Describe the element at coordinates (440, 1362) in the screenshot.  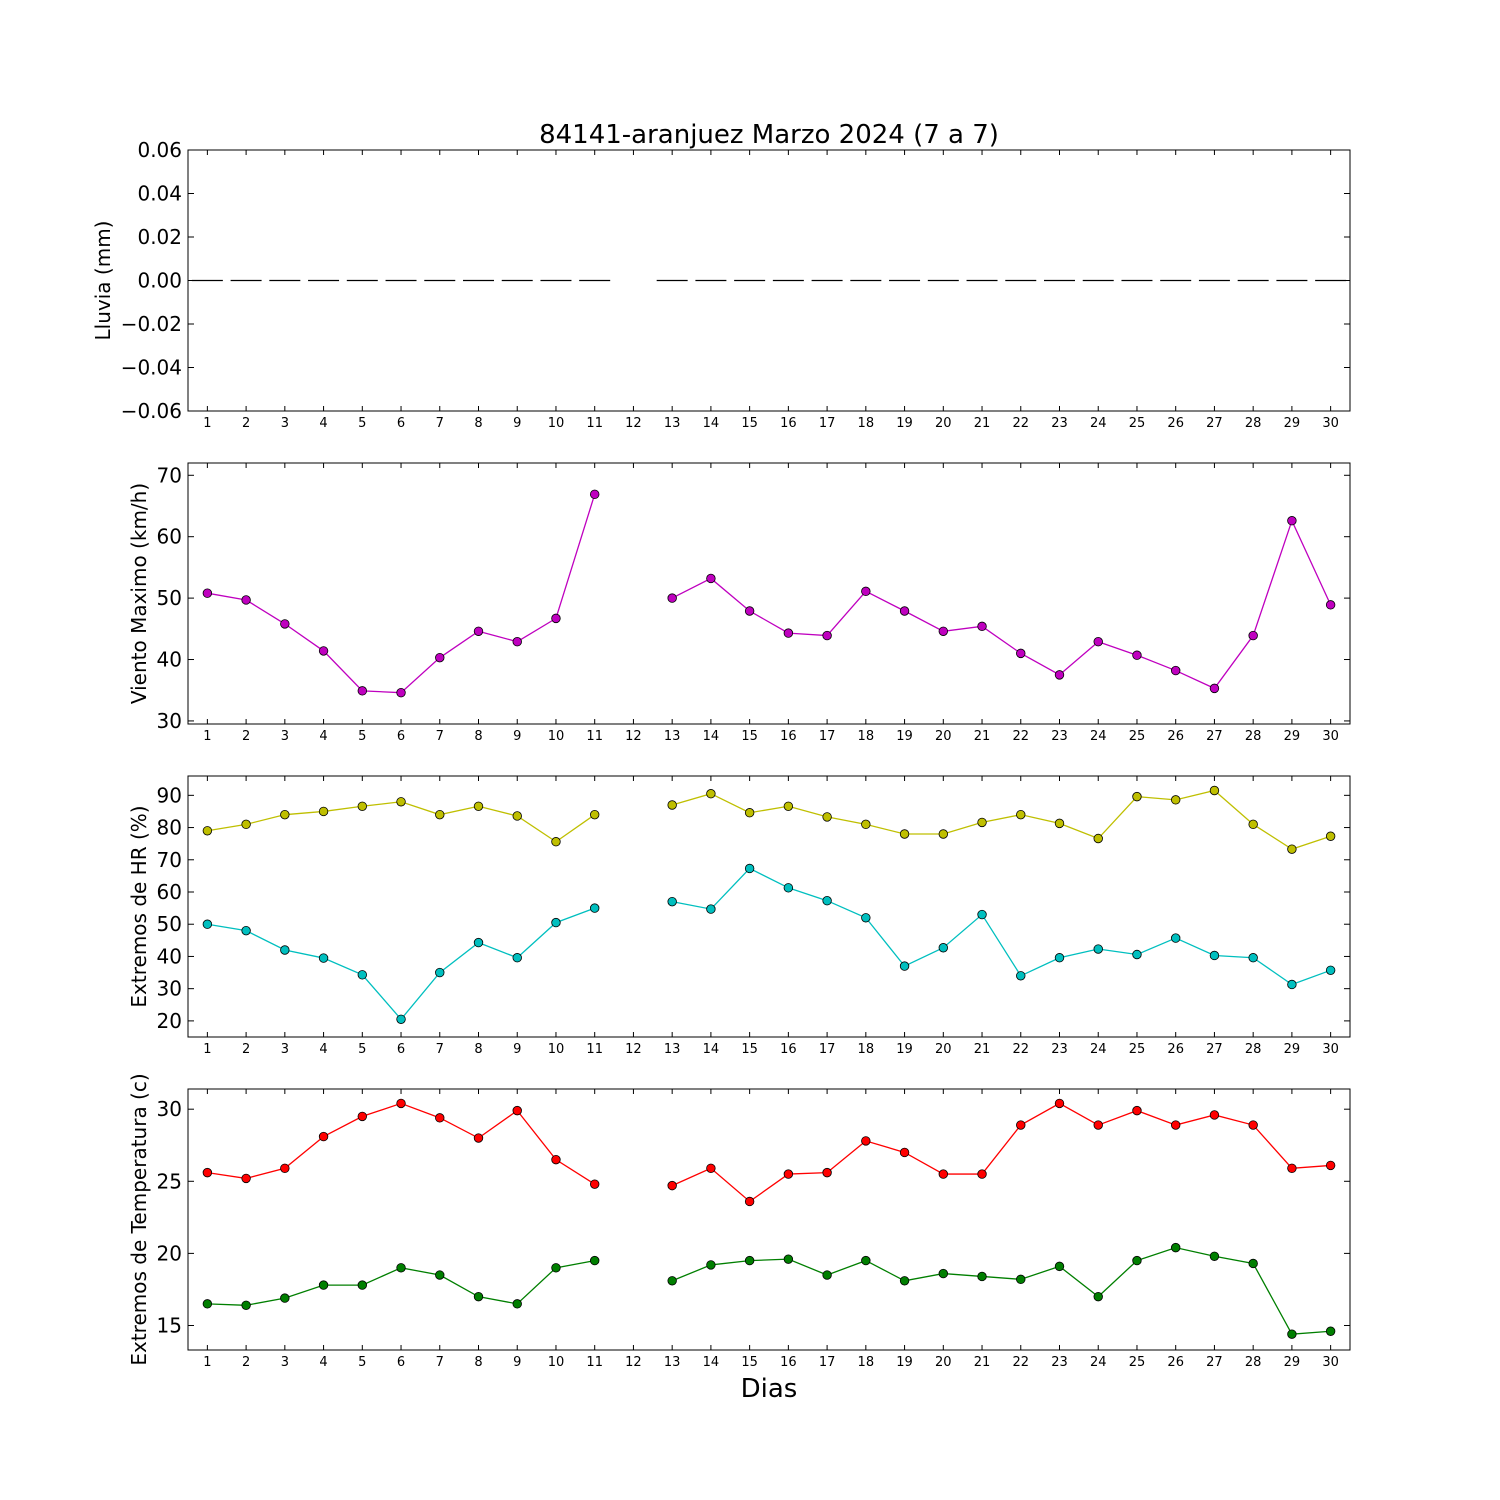
I see `x-tick-label: 7` at that location.